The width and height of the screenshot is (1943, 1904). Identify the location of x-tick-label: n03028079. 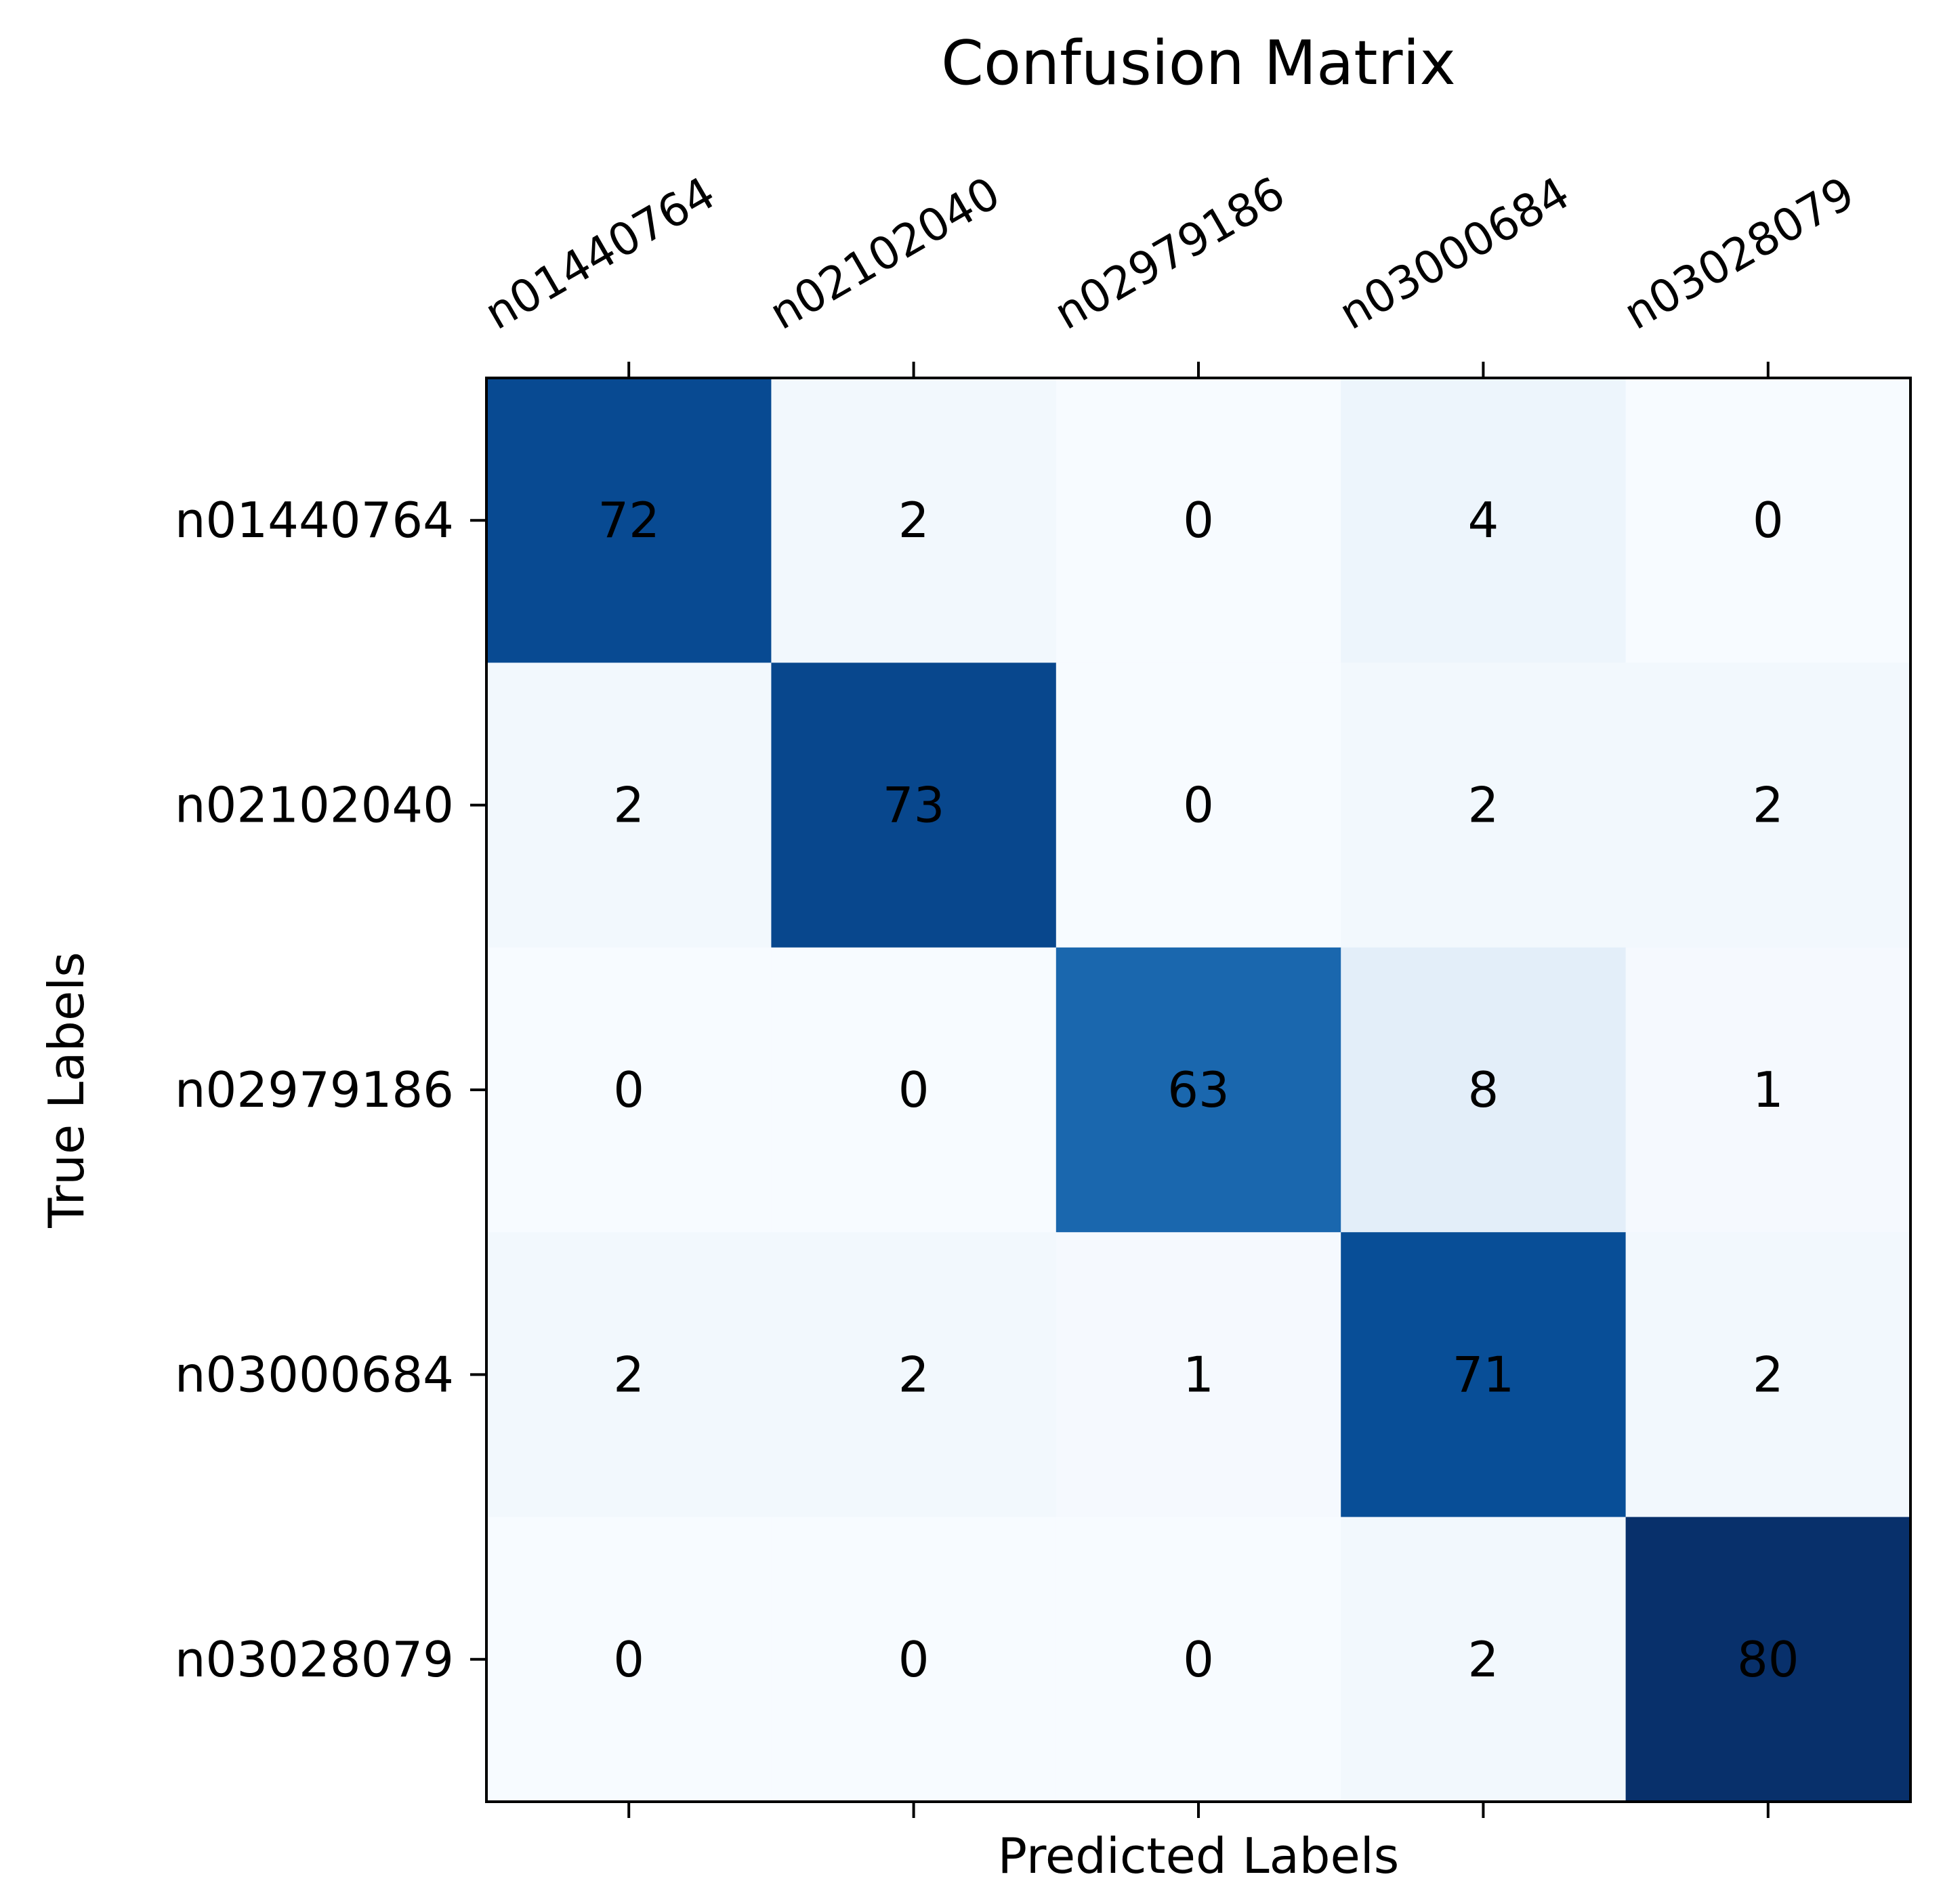
(1739, 253).